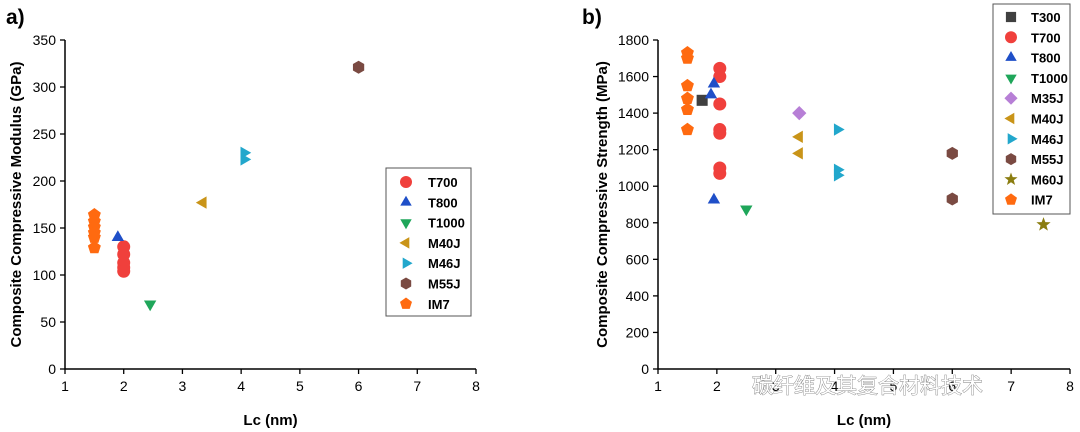 The height and width of the screenshot is (432, 1080). Describe the element at coordinates (799, 113) in the screenshot. I see `data-point-m35j` at that location.